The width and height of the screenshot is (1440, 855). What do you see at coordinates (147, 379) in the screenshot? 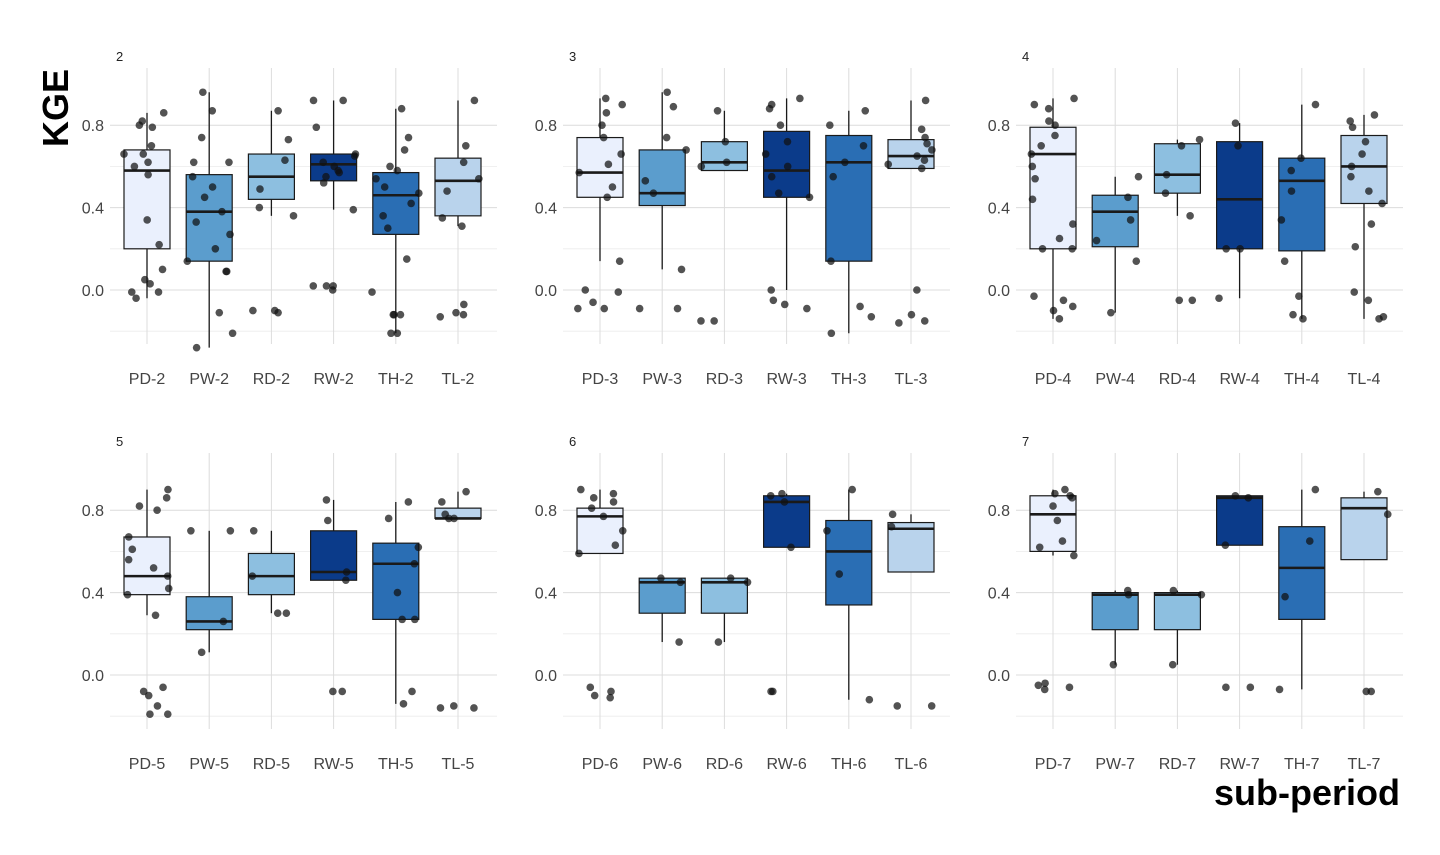
I see `x-tick-label: PD-2` at bounding box center [147, 379].